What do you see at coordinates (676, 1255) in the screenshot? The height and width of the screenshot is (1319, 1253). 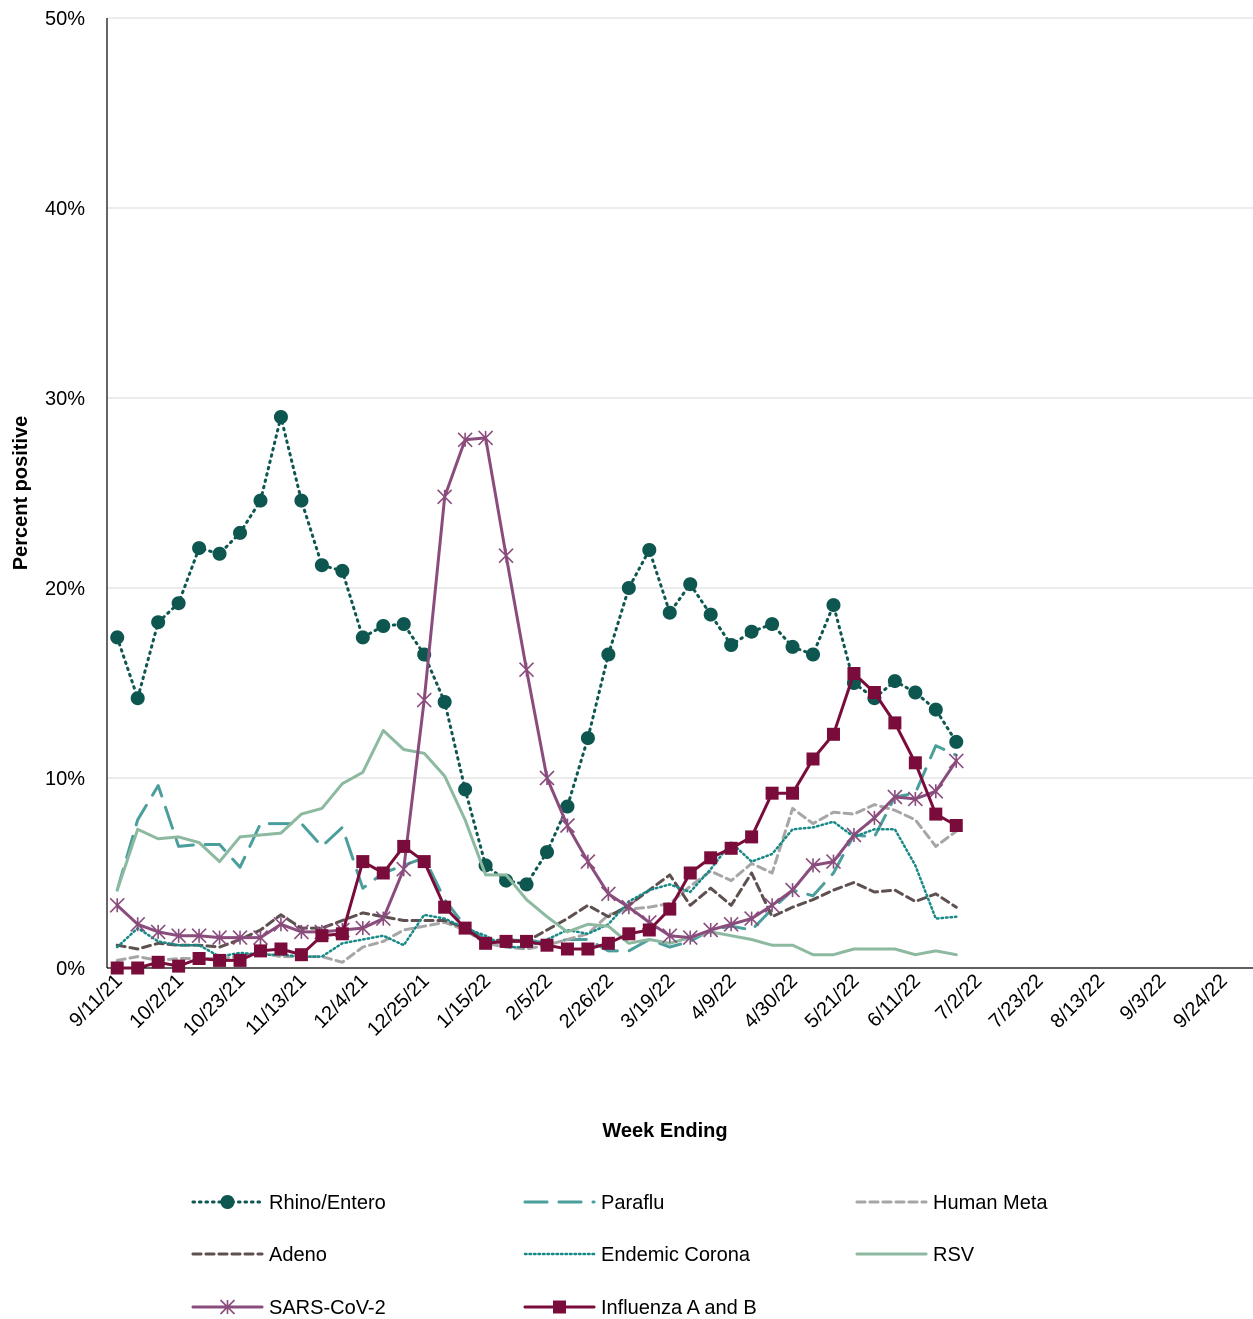 I see `legend-label: Endemic Corona` at bounding box center [676, 1255].